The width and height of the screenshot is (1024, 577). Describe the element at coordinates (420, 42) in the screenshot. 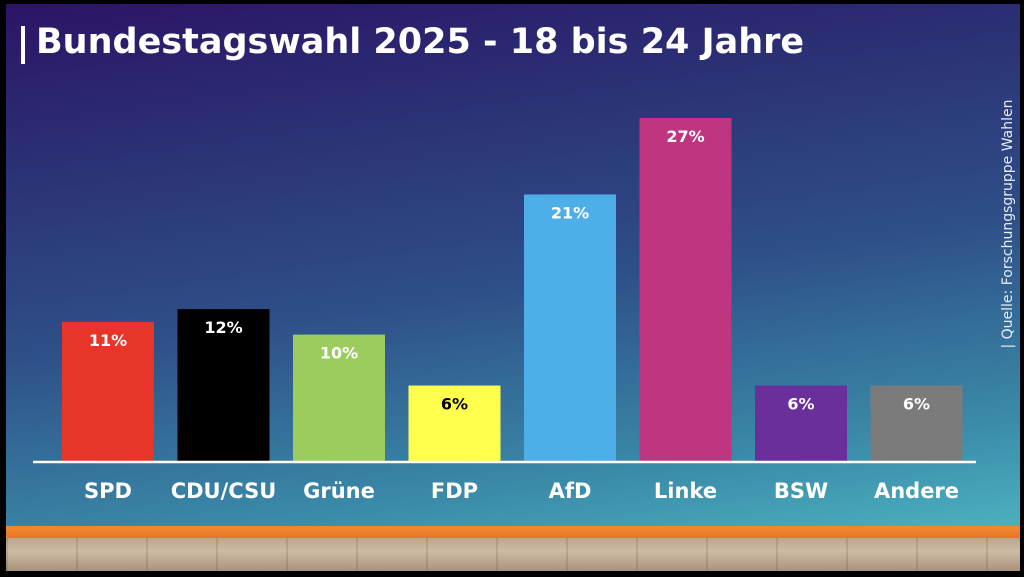

I see `page-title: Bundestagswahl 2025 - 18 bis 24 Jahre` at that location.